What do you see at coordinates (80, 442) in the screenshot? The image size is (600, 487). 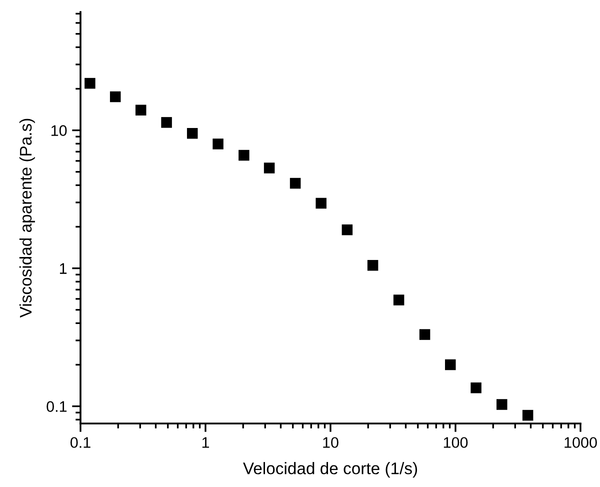 I see `x-tick-label: 0.1` at bounding box center [80, 442].